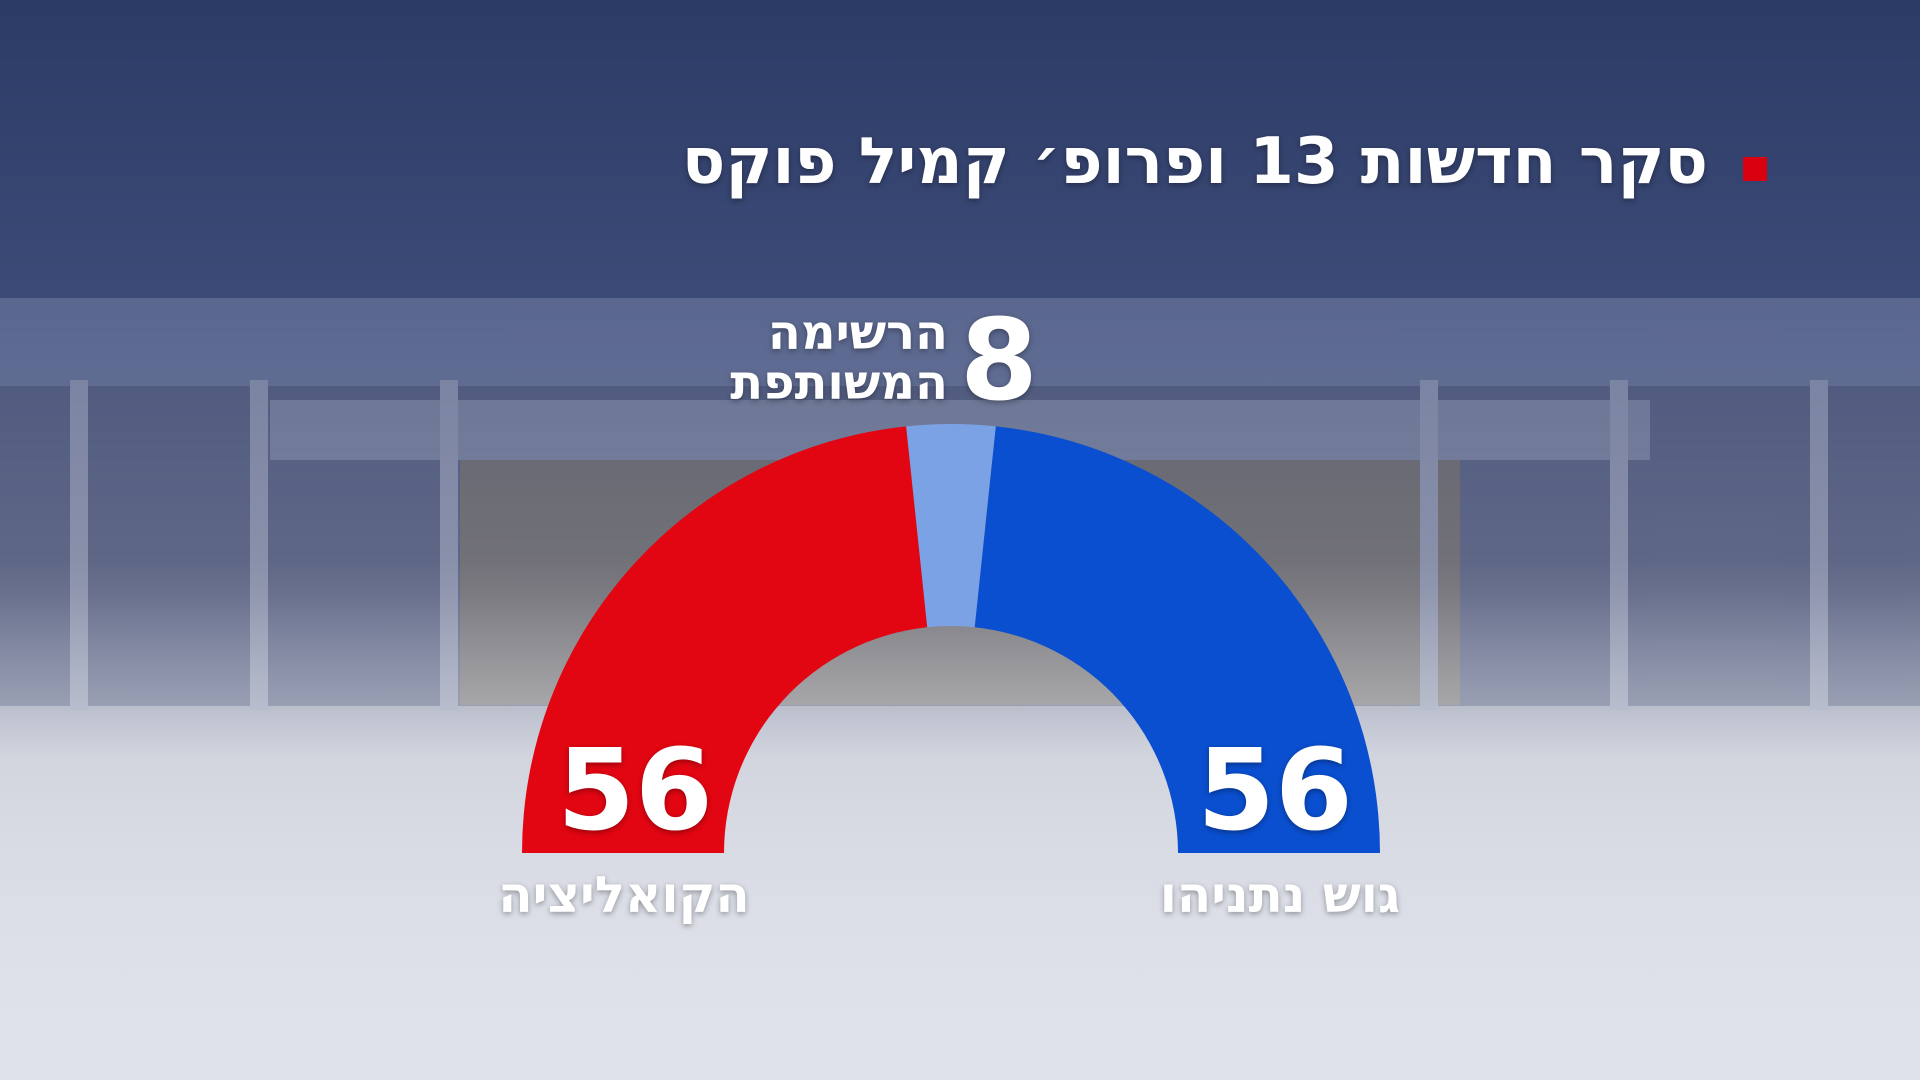 This screenshot has width=1920, height=1080. What do you see at coordinates (1194, 162) in the screenshot?
I see `chart-title: סקר חדשות 13 ופרופ׳ קמיל פוקס` at bounding box center [1194, 162].